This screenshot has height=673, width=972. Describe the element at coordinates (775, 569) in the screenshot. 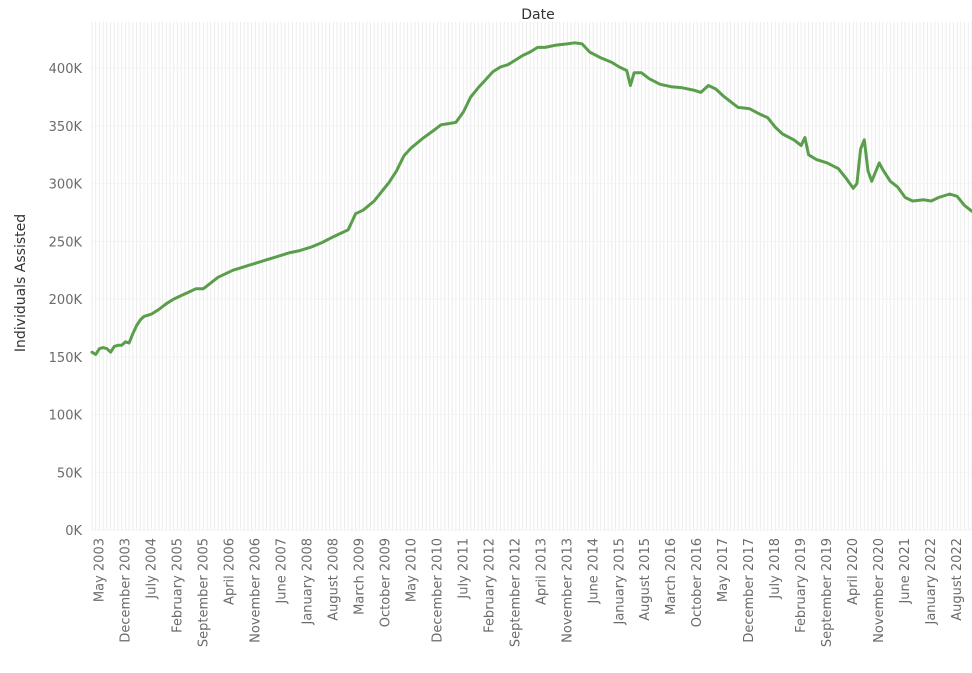

I see `x-tick-label: July 2018` at that location.